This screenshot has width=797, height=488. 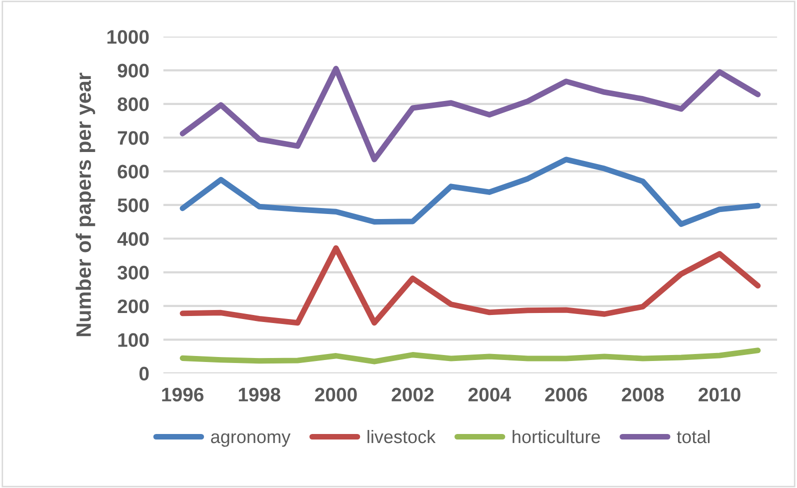 What do you see at coordinates (86, 204) in the screenshot?
I see `y-axis-title: Number of papers per year` at bounding box center [86, 204].